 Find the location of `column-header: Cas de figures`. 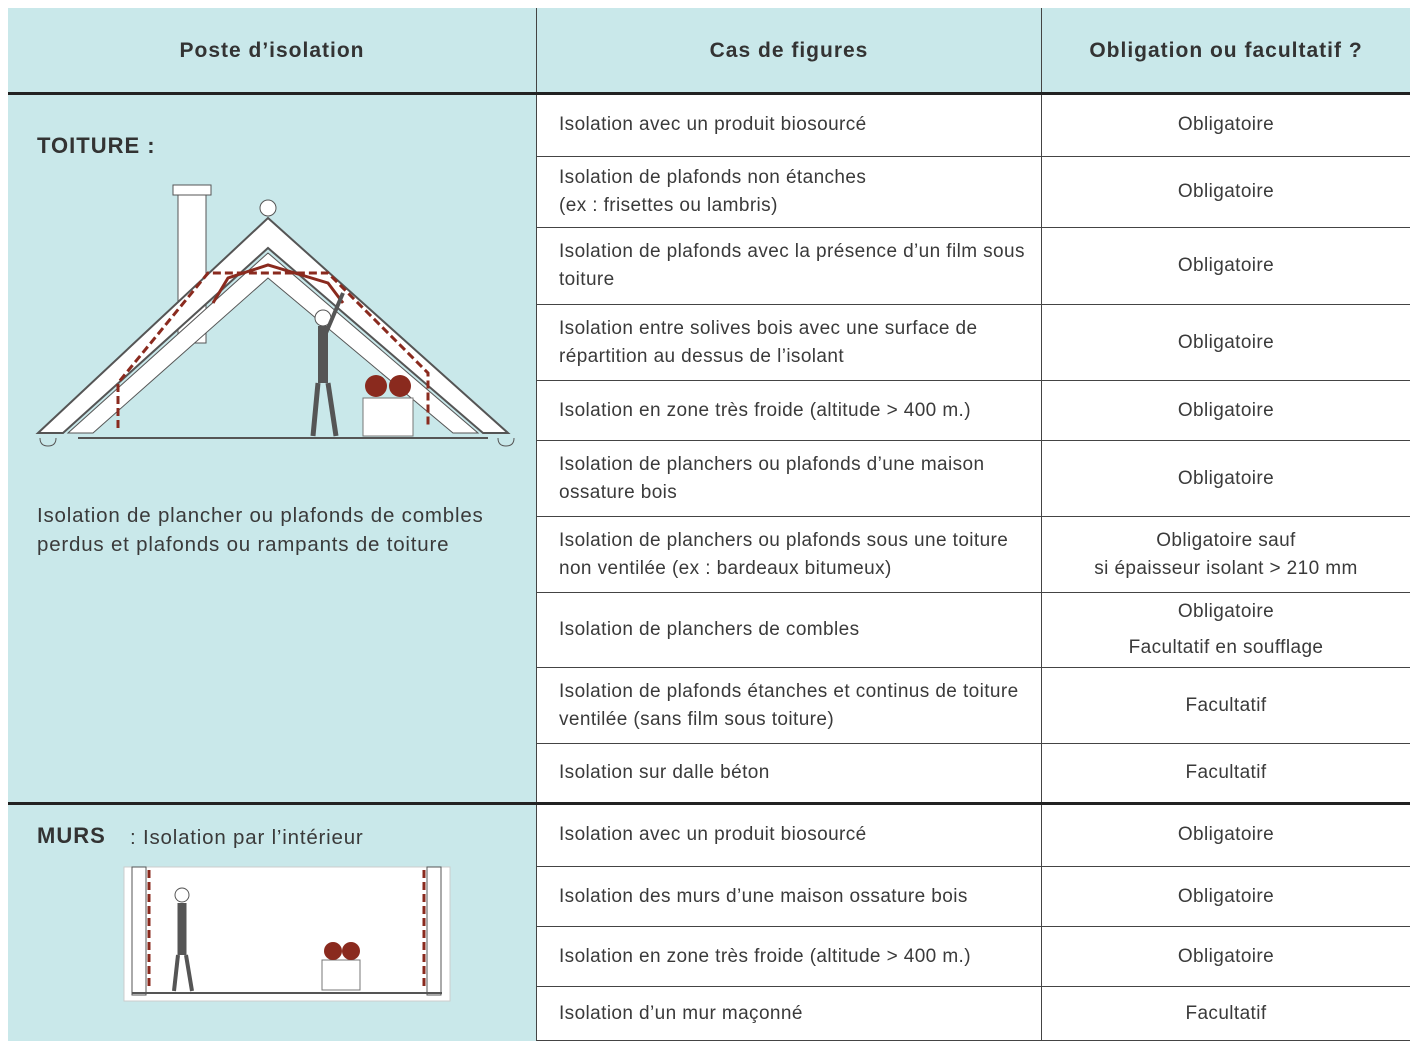

column-header: Cas de figures is located at coordinates (789, 50).